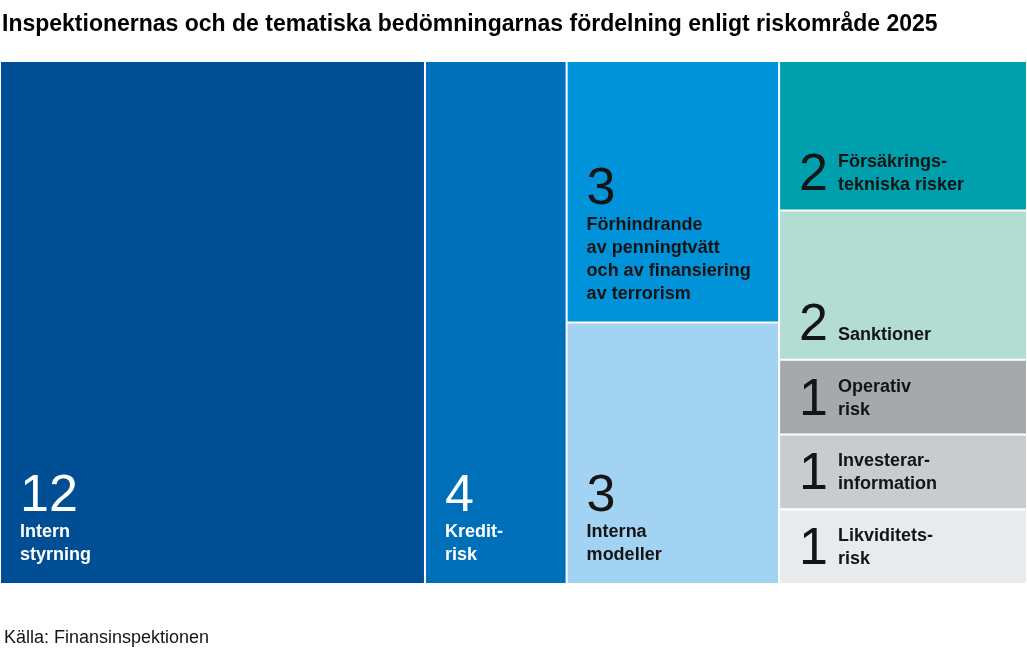 The width and height of the screenshot is (1027, 667). Describe the element at coordinates (107, 637) in the screenshot. I see `text: Källa: Finansinspektionen` at that location.